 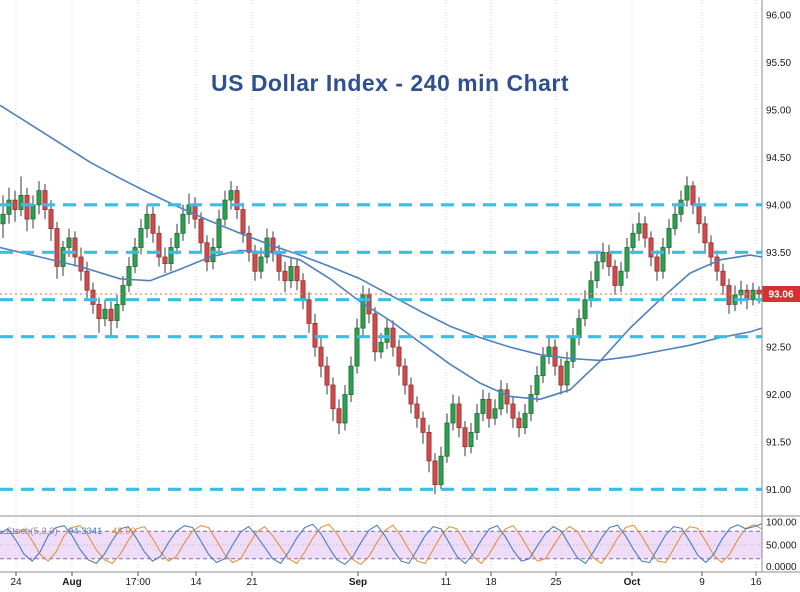 I want to click on chart-title: US Dollar Index - 240 min Chart, so click(x=390, y=83).